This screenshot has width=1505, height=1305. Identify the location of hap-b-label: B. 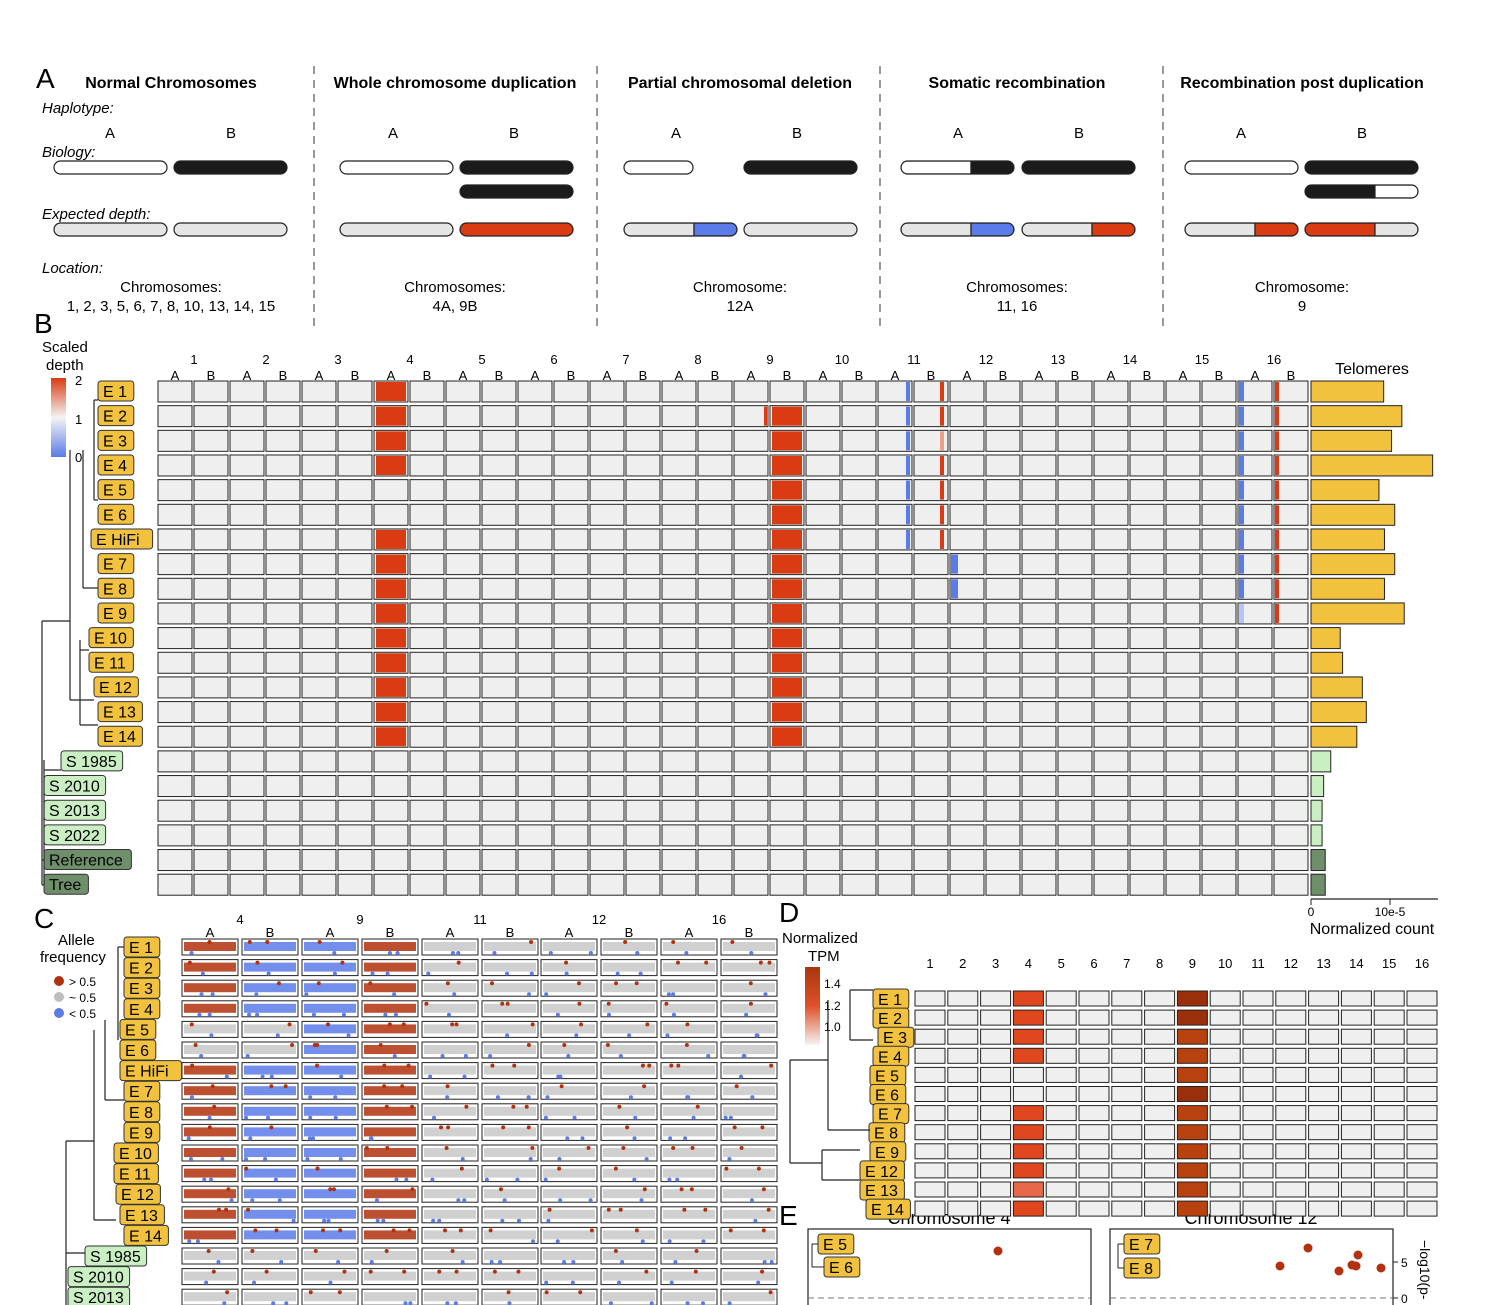
(514, 133).